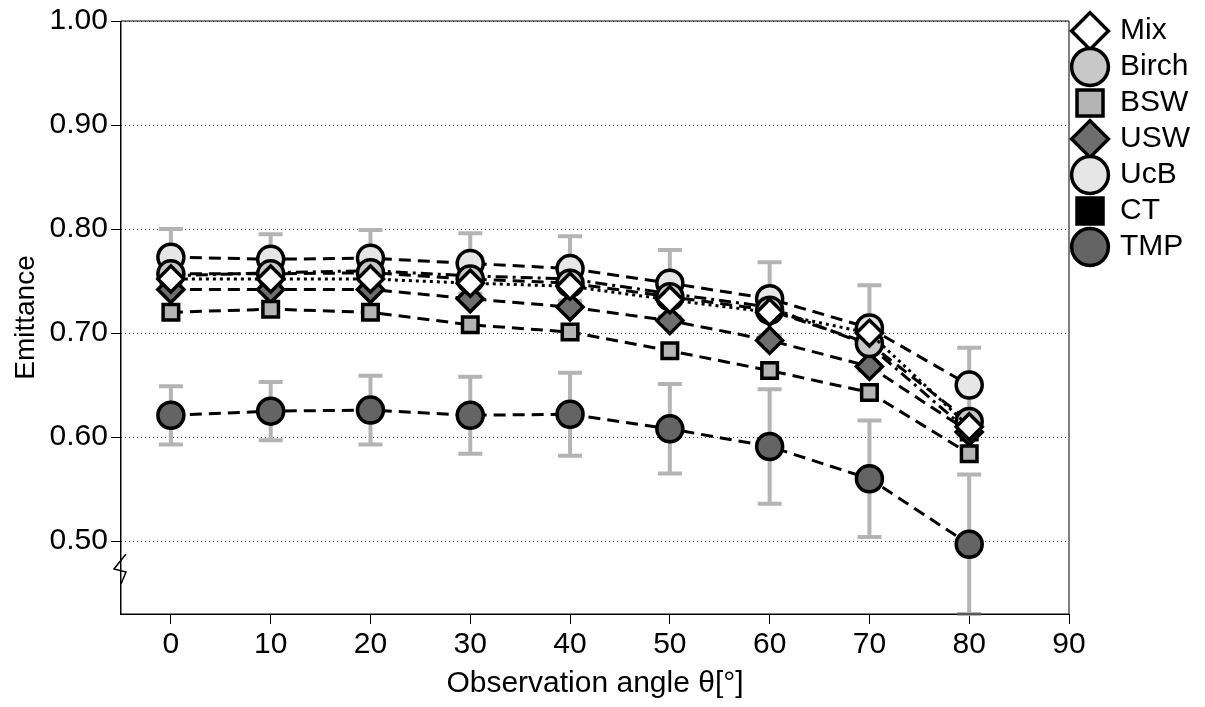  I want to click on x-axis-title: Observation angle θ[°], so click(595, 682).